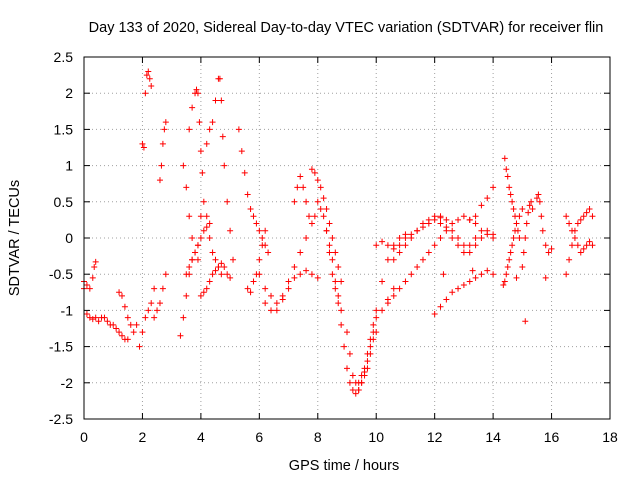 This screenshot has height=480, width=640. Describe the element at coordinates (61, 347) in the screenshot. I see `y-tick-label: -1.5` at that location.